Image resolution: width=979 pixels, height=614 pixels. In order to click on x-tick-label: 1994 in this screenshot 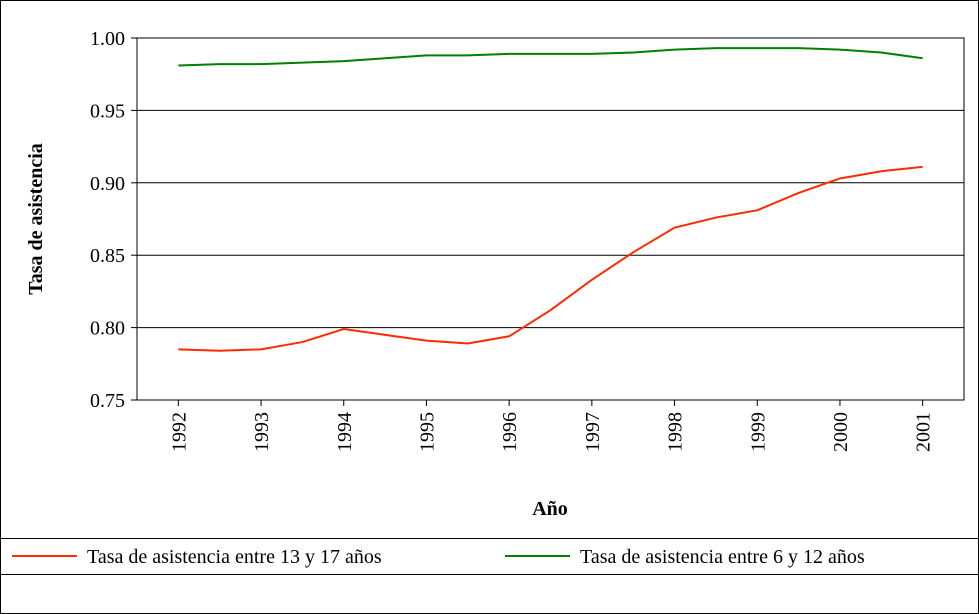, I will do `click(345, 432)`.